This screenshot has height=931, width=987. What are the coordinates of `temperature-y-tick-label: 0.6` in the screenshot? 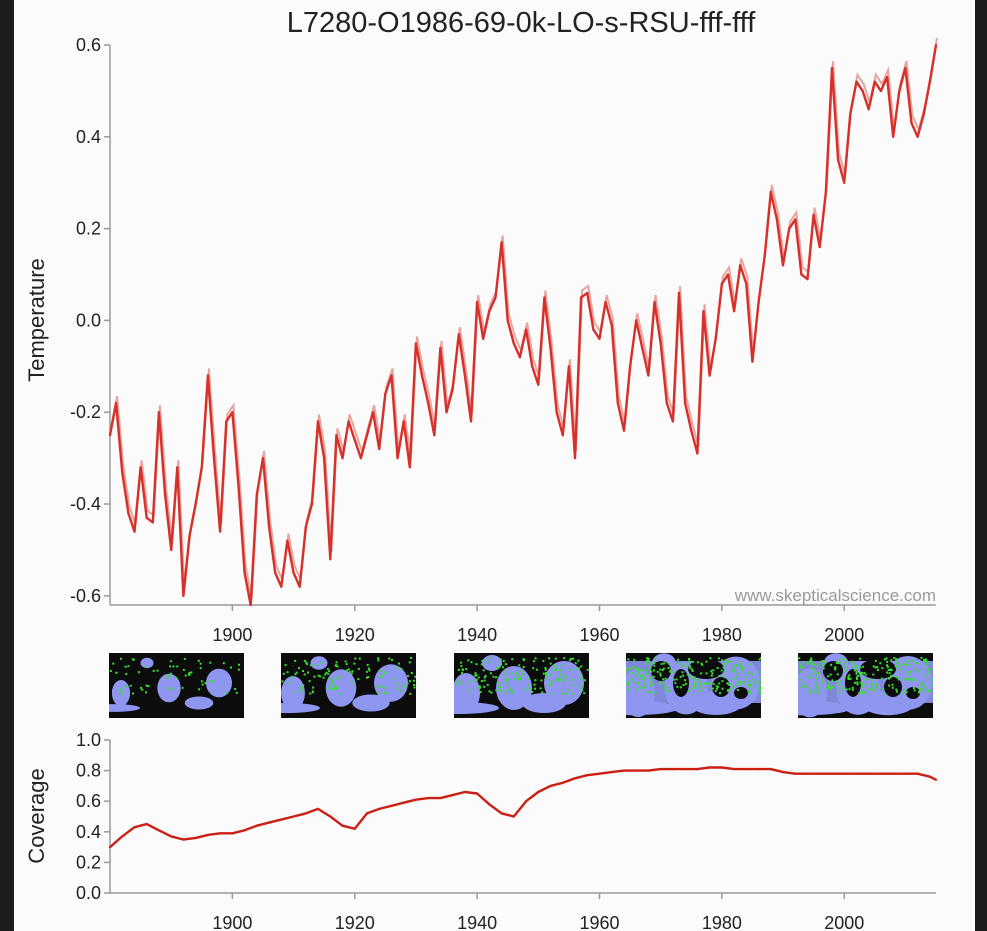 It's located at (88, 45).